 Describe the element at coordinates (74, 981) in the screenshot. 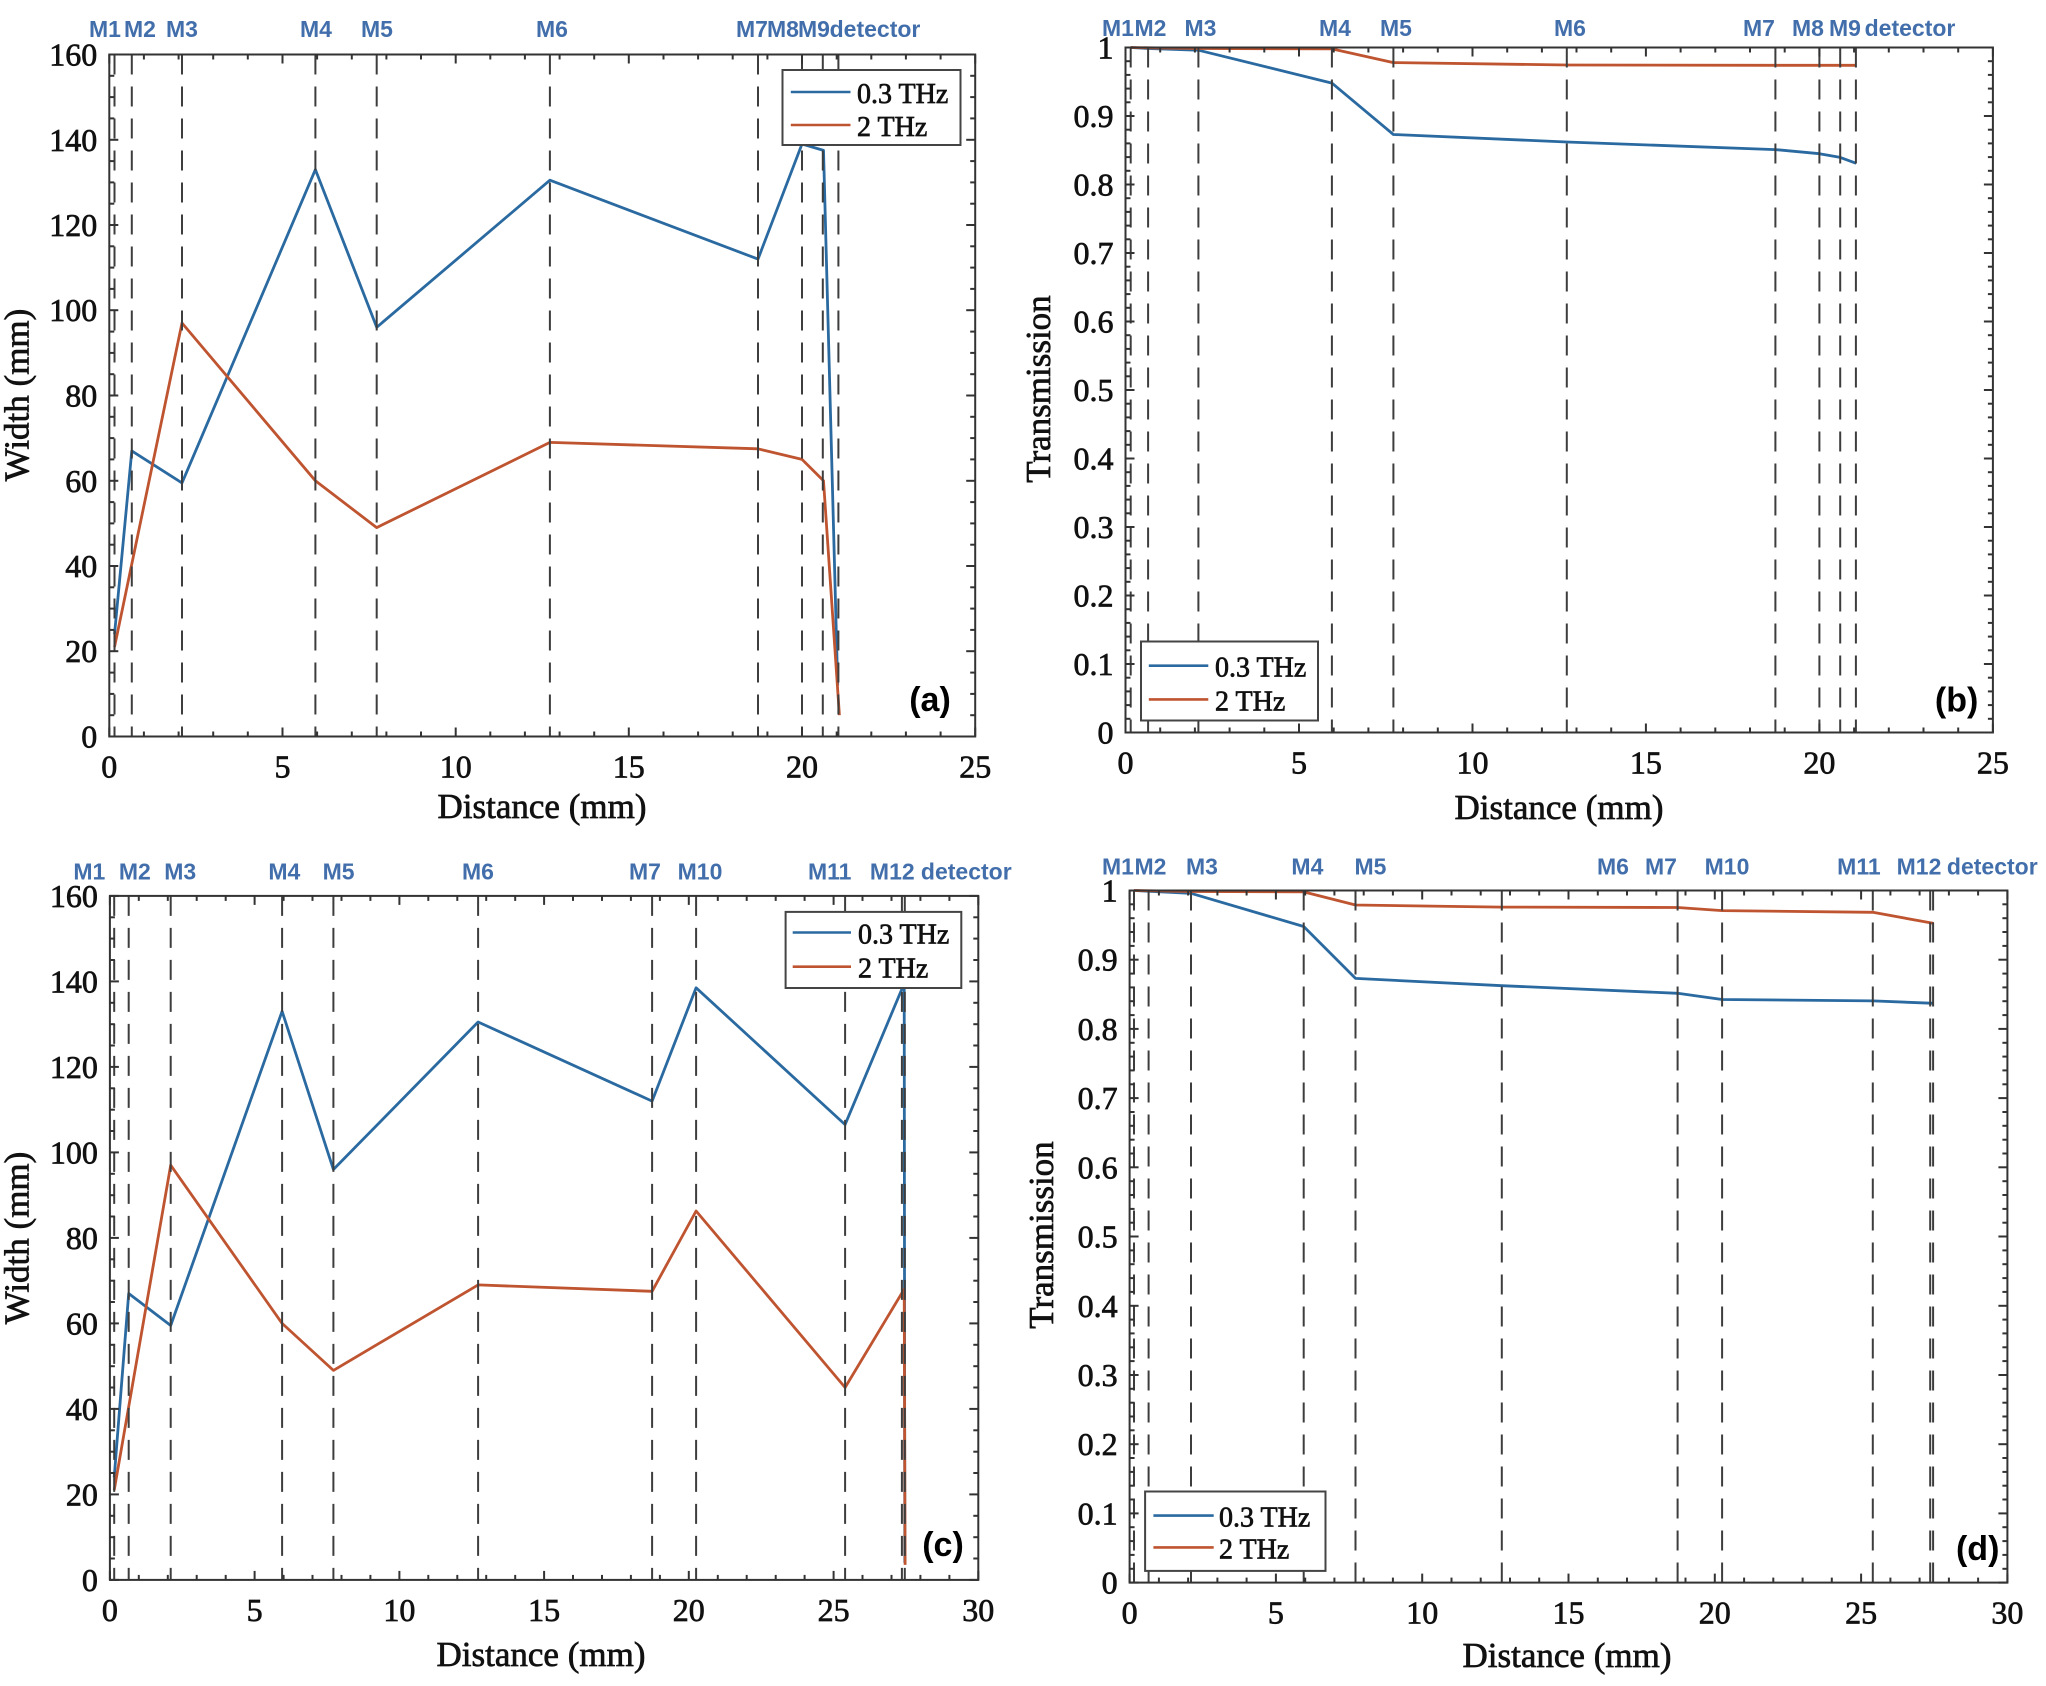

I see `svg-text: 140` at that location.